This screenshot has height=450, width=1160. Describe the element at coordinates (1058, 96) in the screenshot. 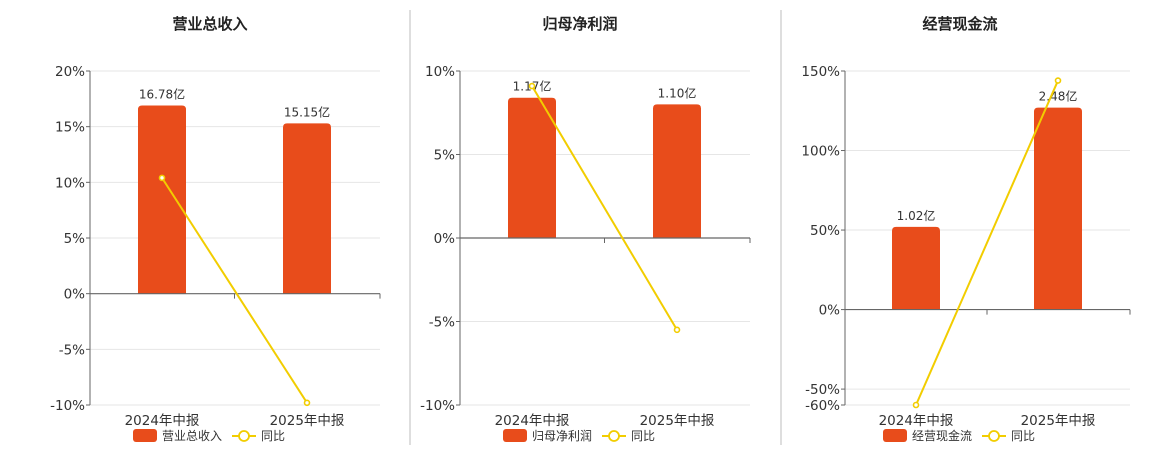

I see `bar-value-label: 2.48亿` at that location.